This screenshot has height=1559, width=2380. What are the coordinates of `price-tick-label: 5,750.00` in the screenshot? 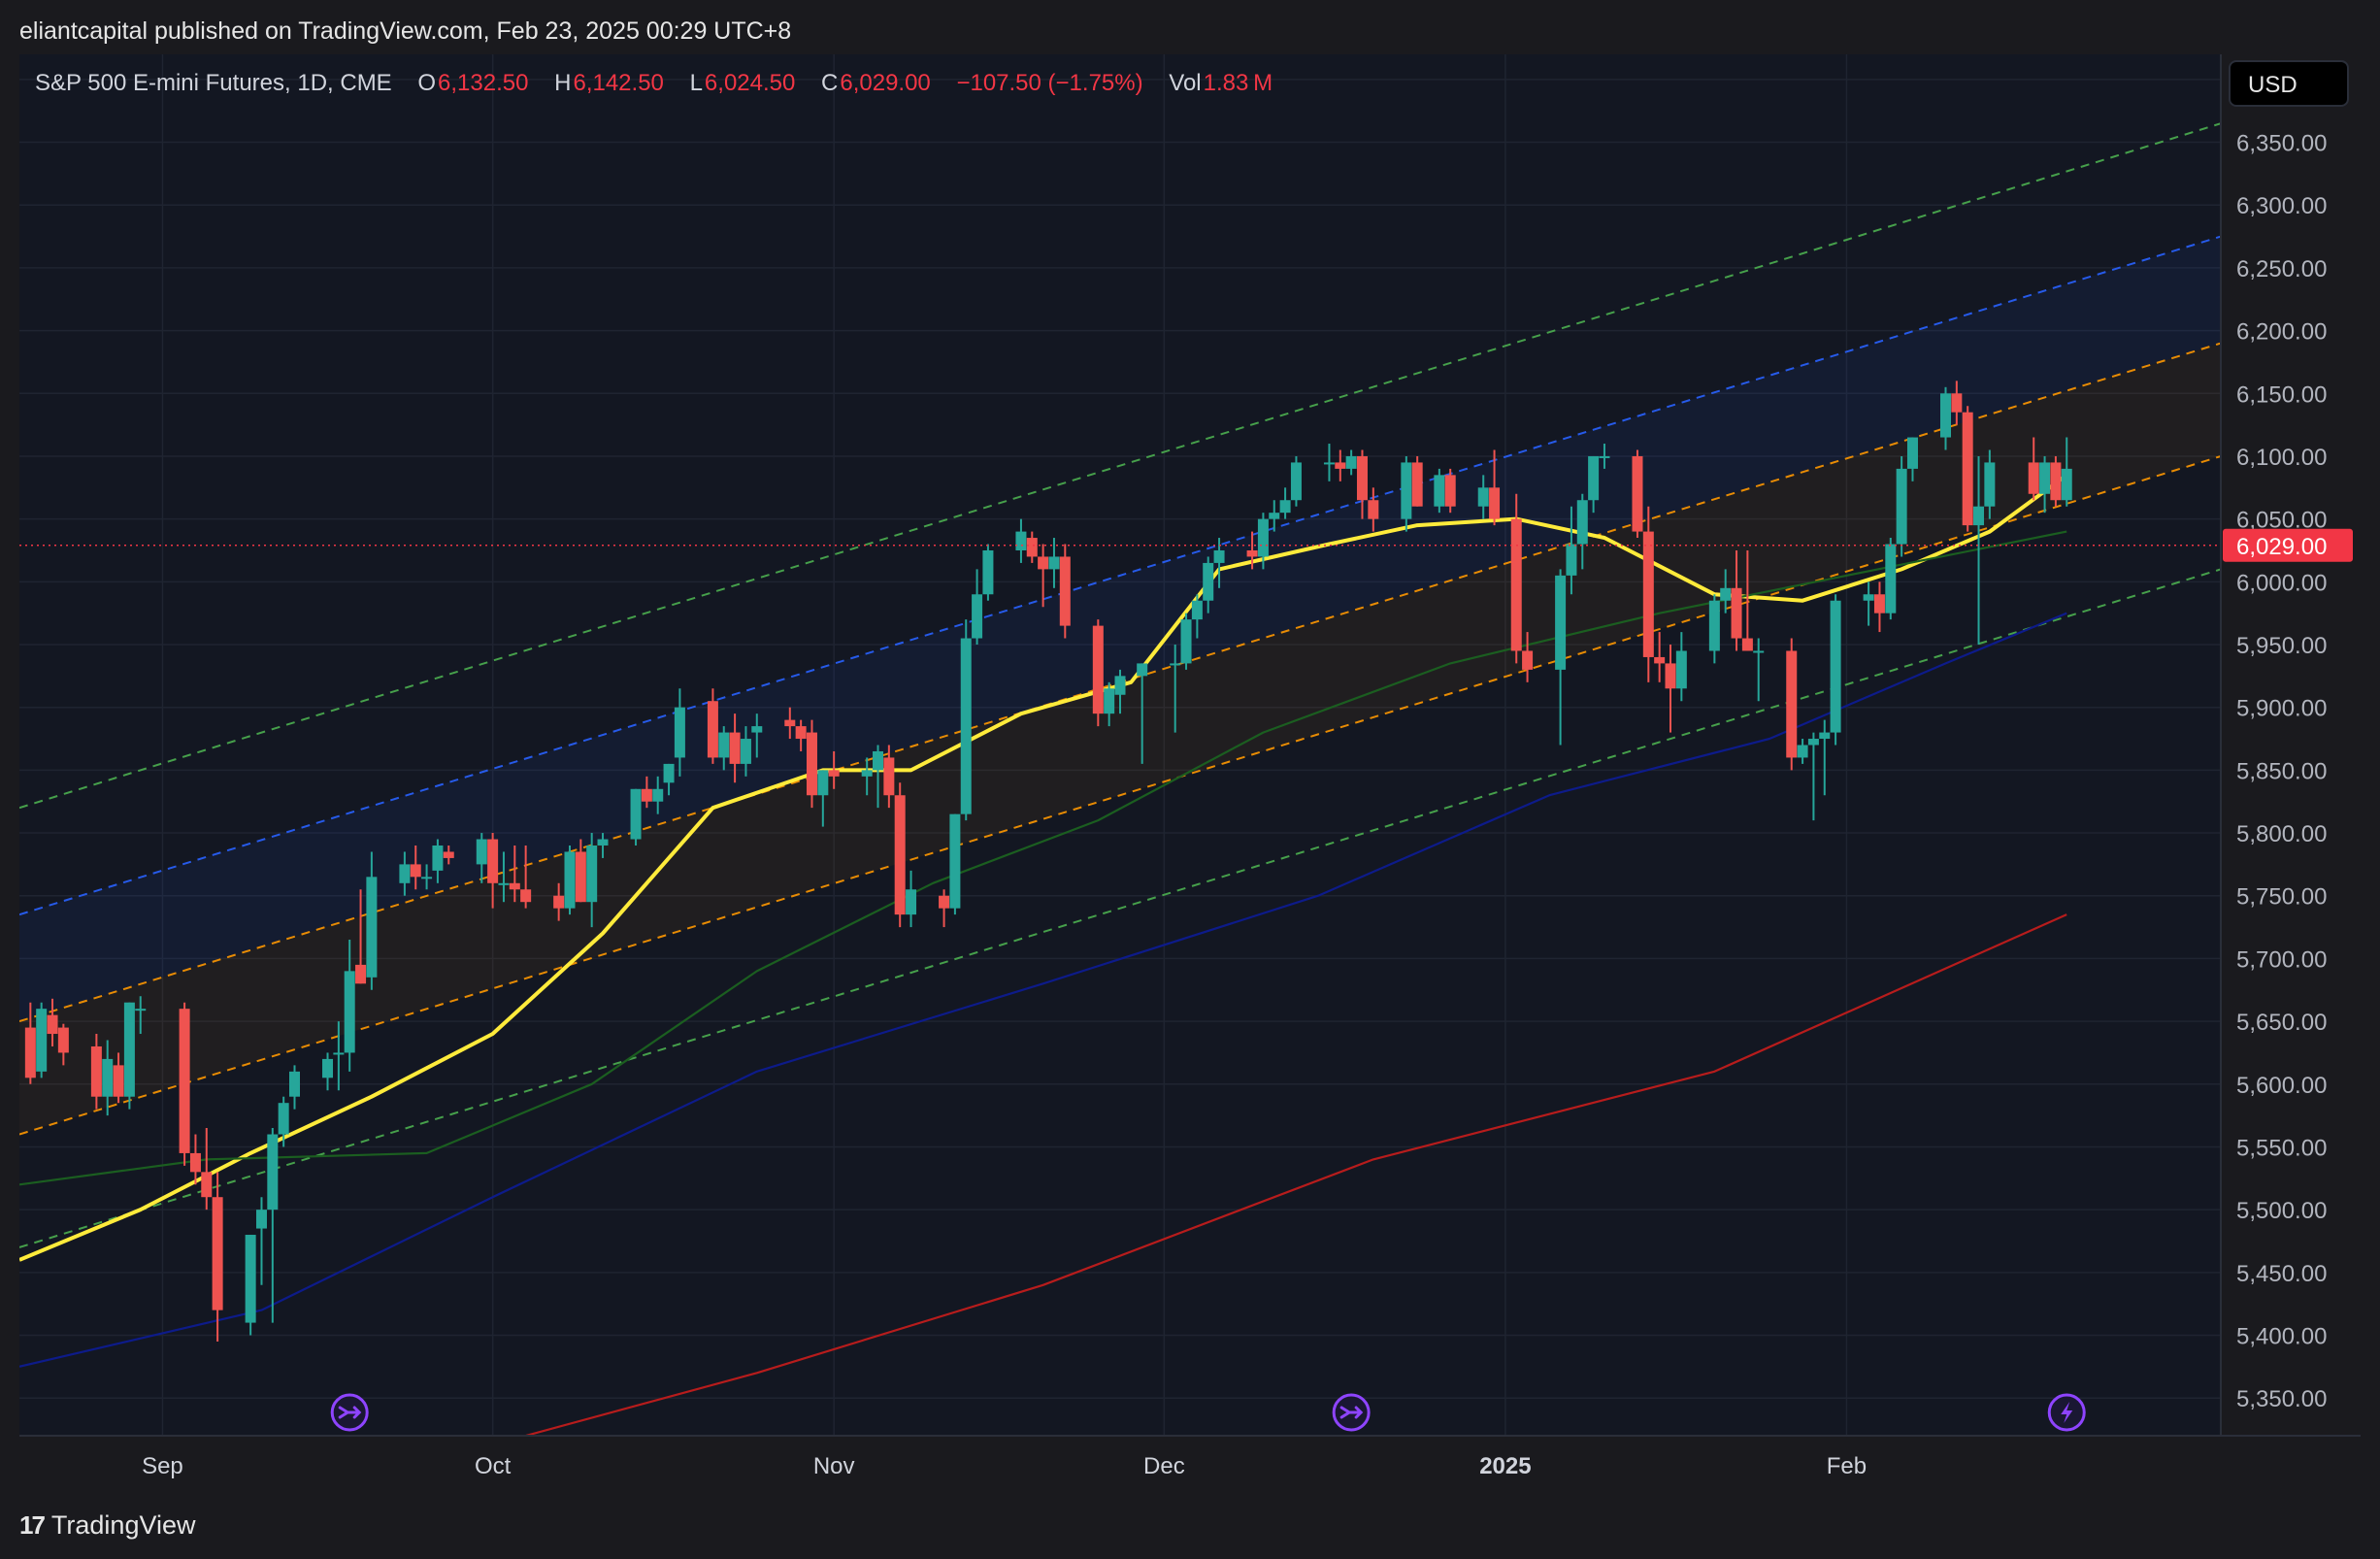 It's located at (2281, 897).